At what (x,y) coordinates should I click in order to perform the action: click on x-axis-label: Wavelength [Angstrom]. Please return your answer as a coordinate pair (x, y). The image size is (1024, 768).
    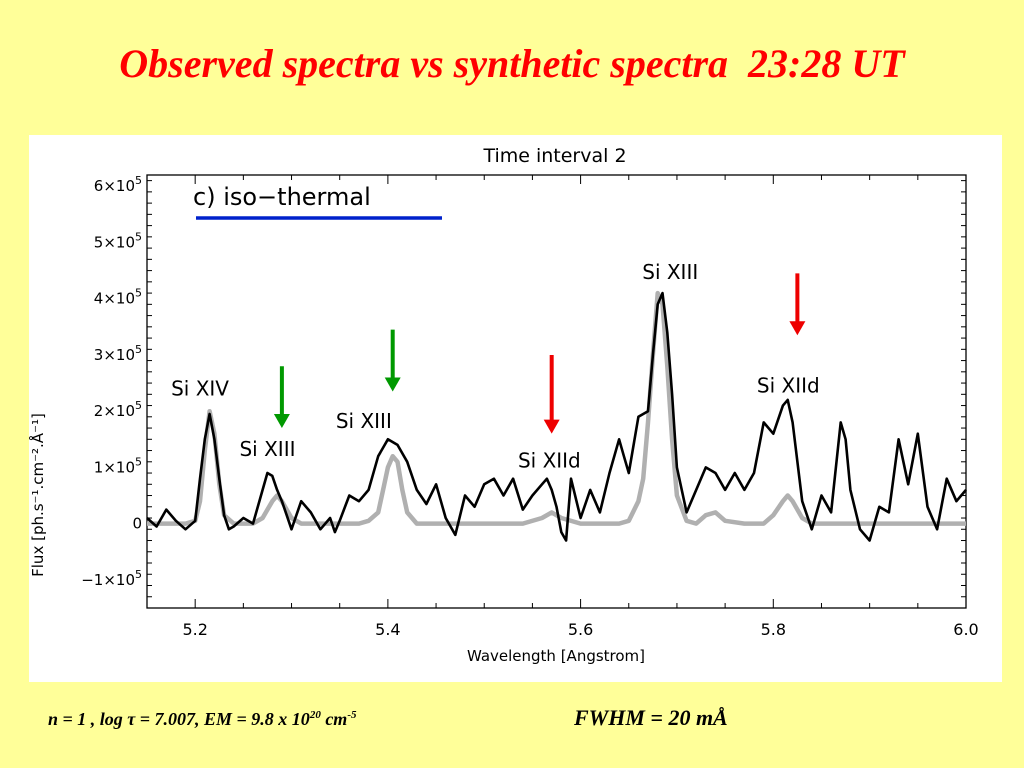
    Looking at the image, I should click on (556, 656).